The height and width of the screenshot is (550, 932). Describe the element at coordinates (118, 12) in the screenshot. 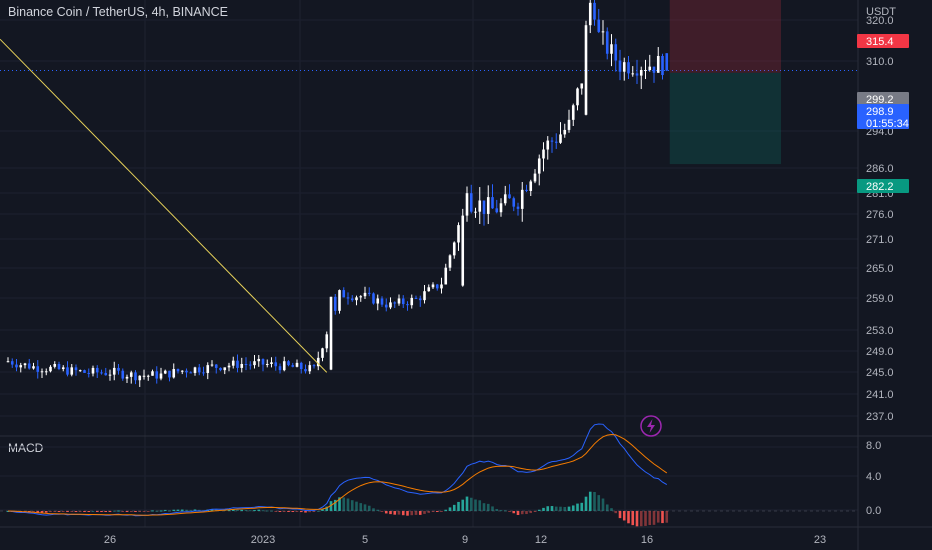

I see `chart-title: Binance Coin / TetherUS, 4h, BINANCE` at that location.